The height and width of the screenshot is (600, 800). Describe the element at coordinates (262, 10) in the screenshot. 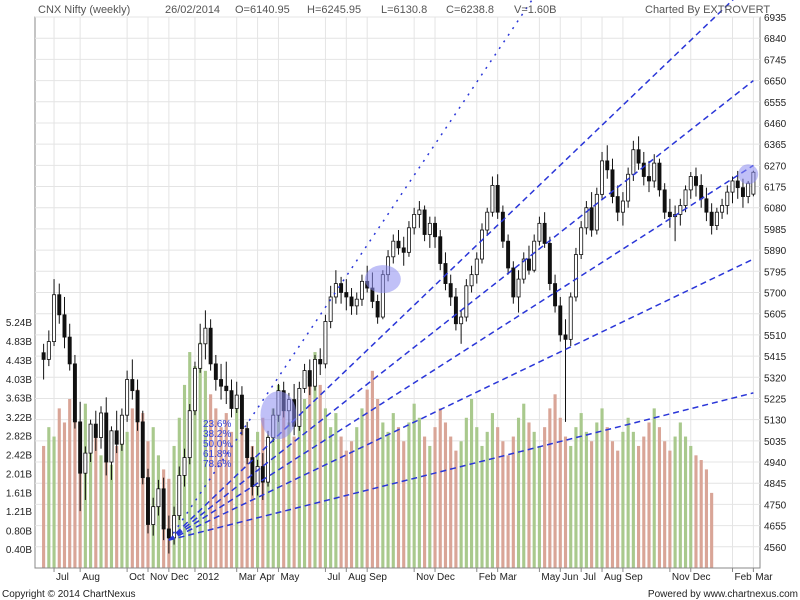

I see `open-value: O=6140.95` at that location.